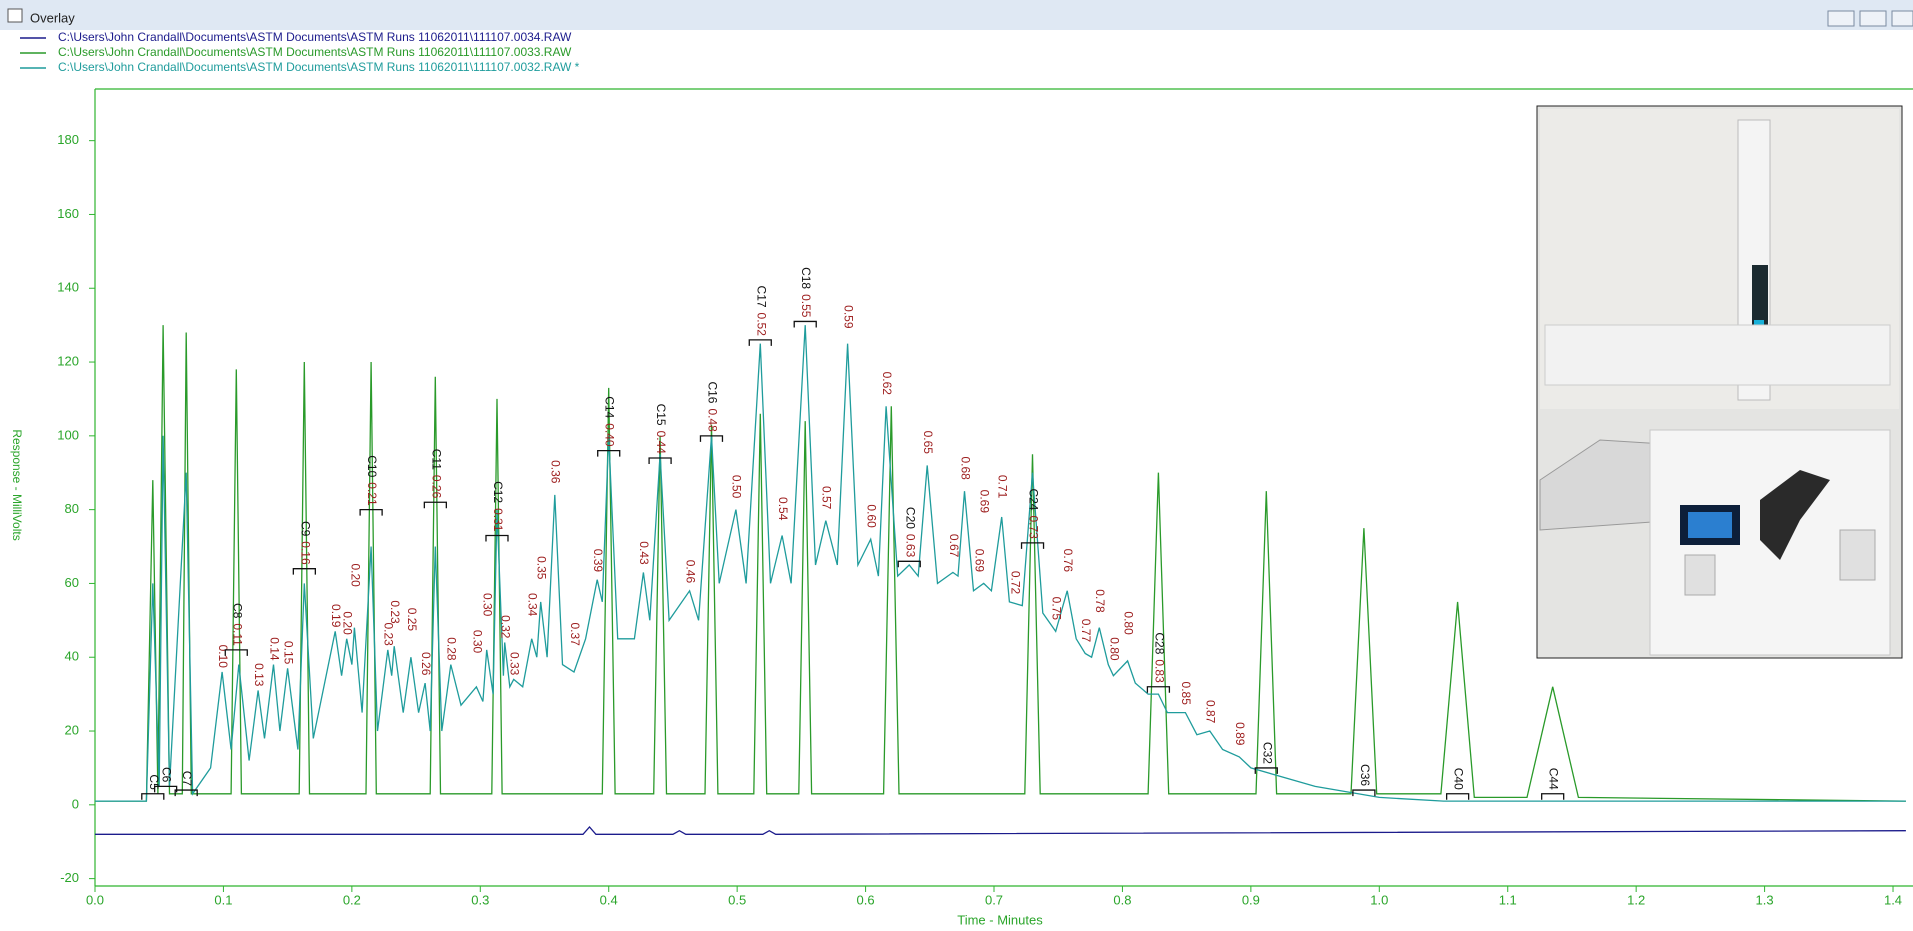 The height and width of the screenshot is (931, 1913). Describe the element at coordinates (610, 407) in the screenshot. I see `component-name: C14` at that location.